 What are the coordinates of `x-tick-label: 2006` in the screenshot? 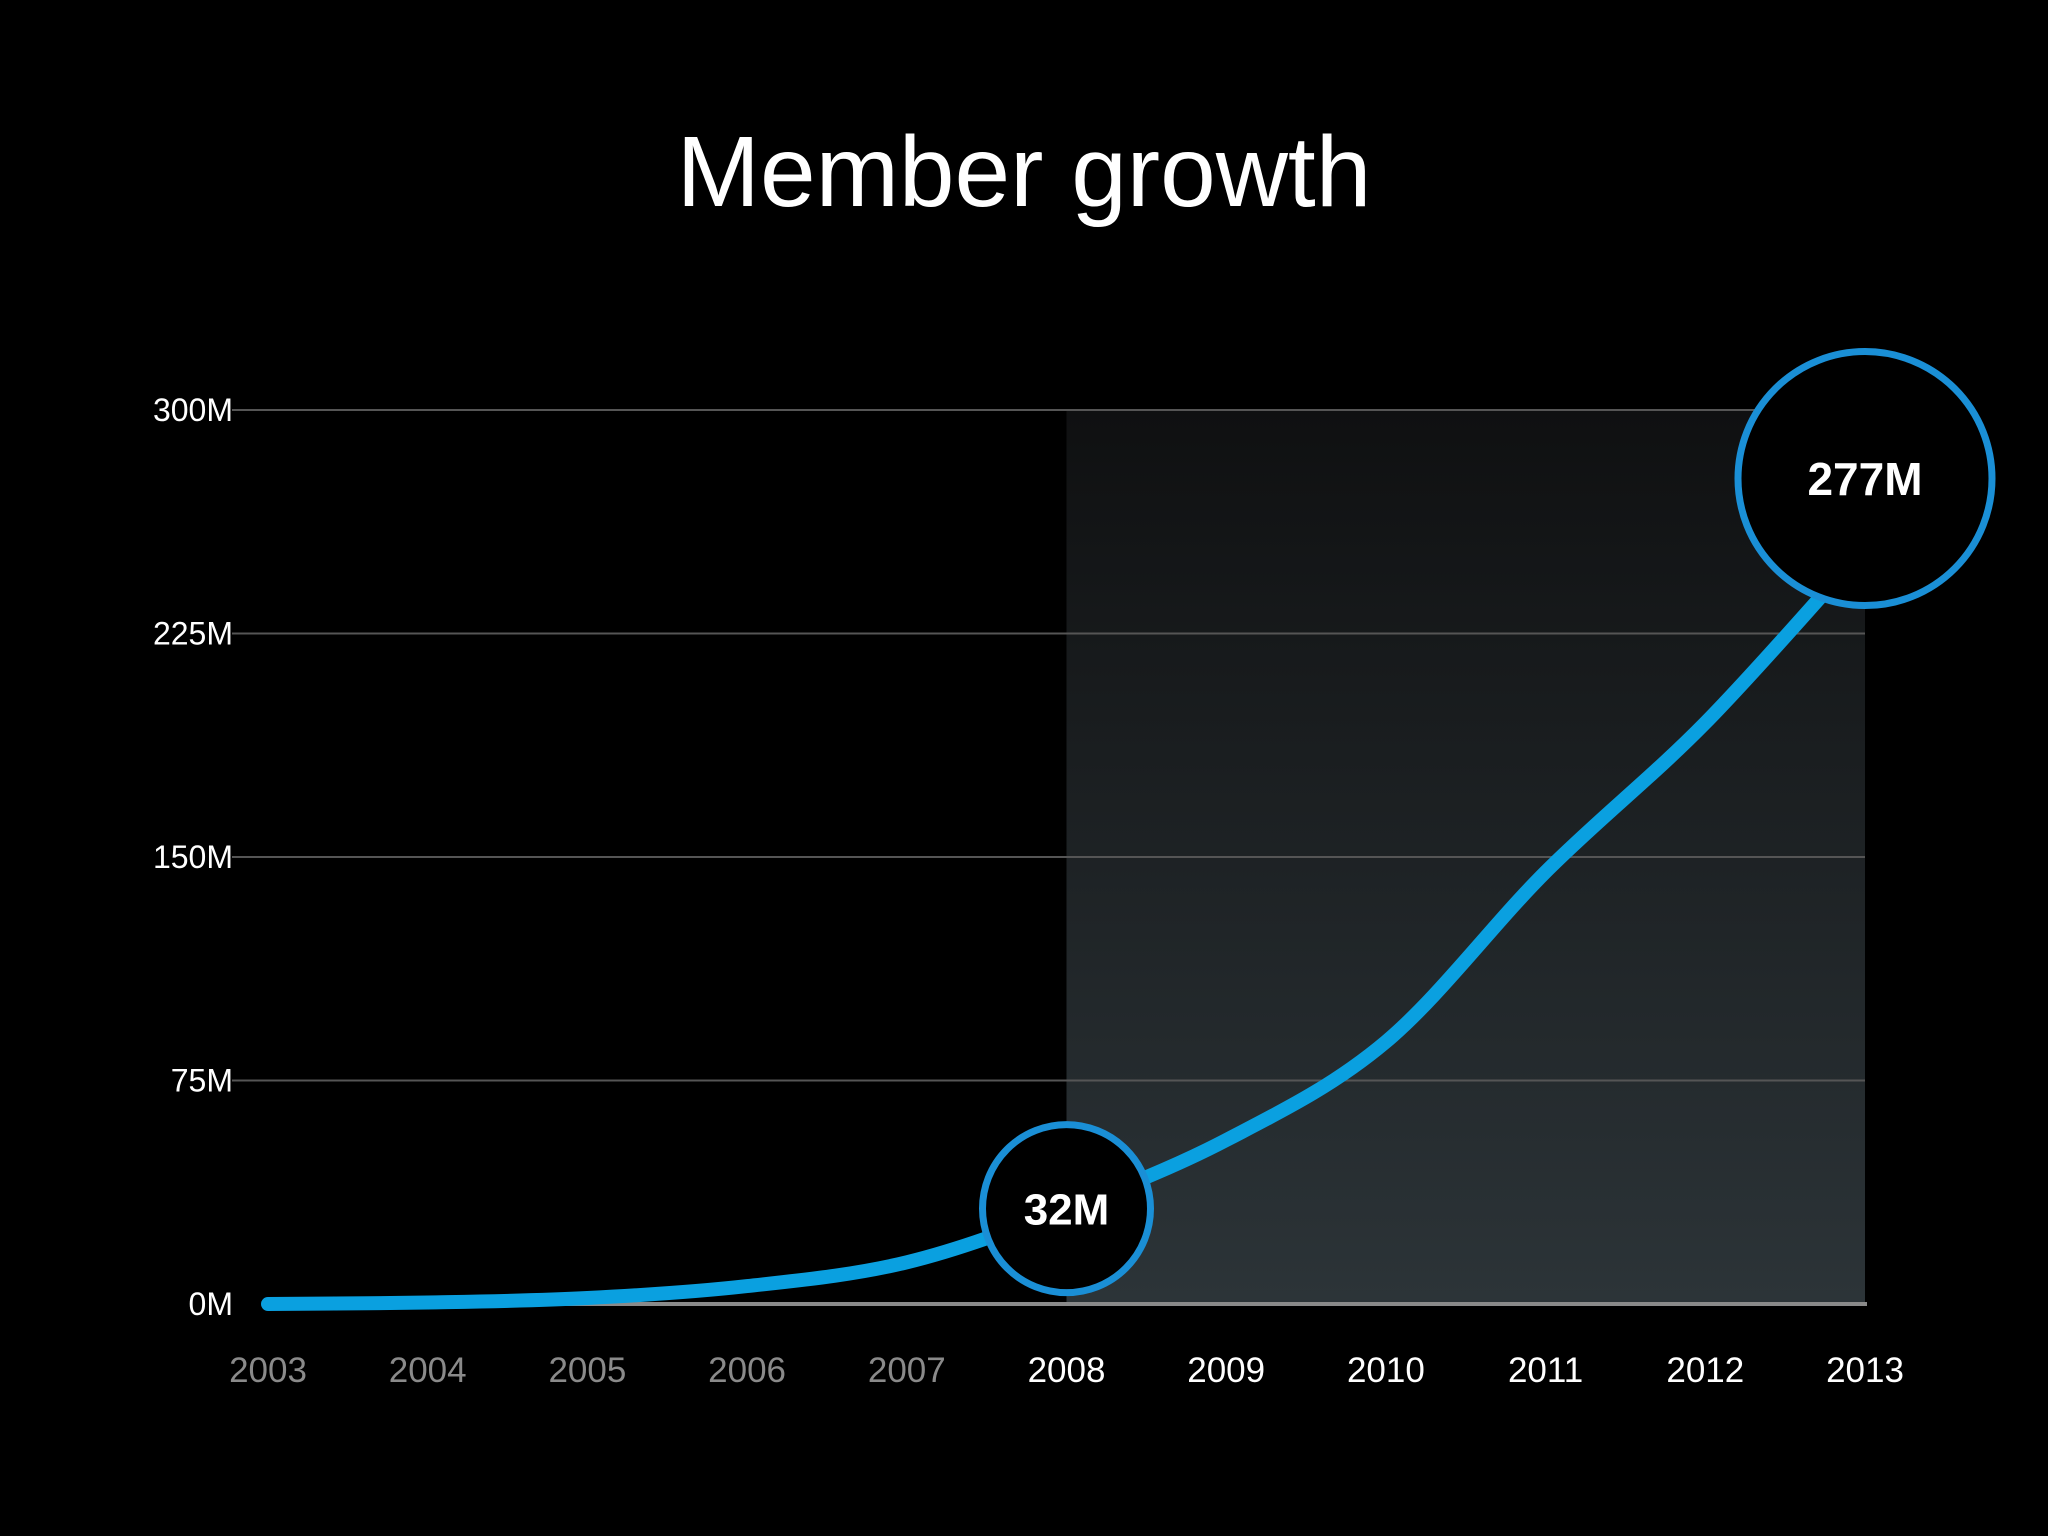 It's located at (747, 1370).